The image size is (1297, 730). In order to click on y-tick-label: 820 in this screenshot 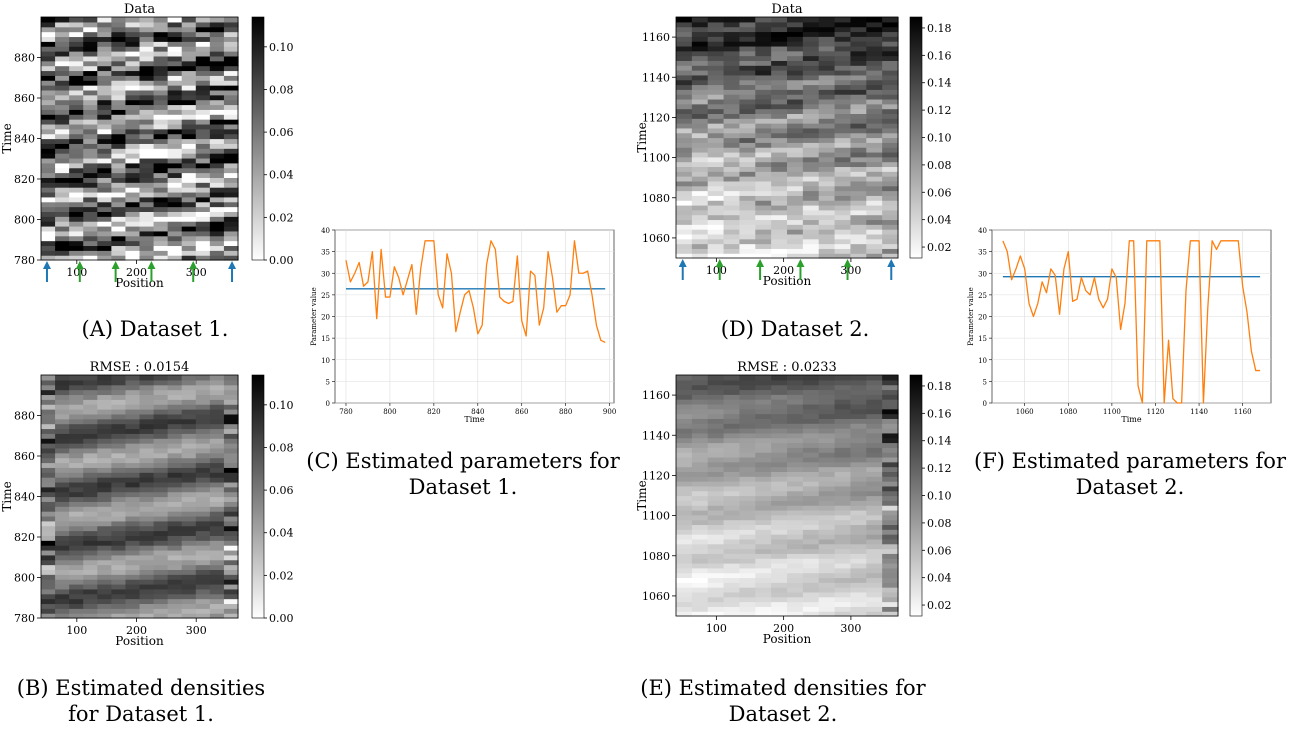, I will do `click(24, 537)`.